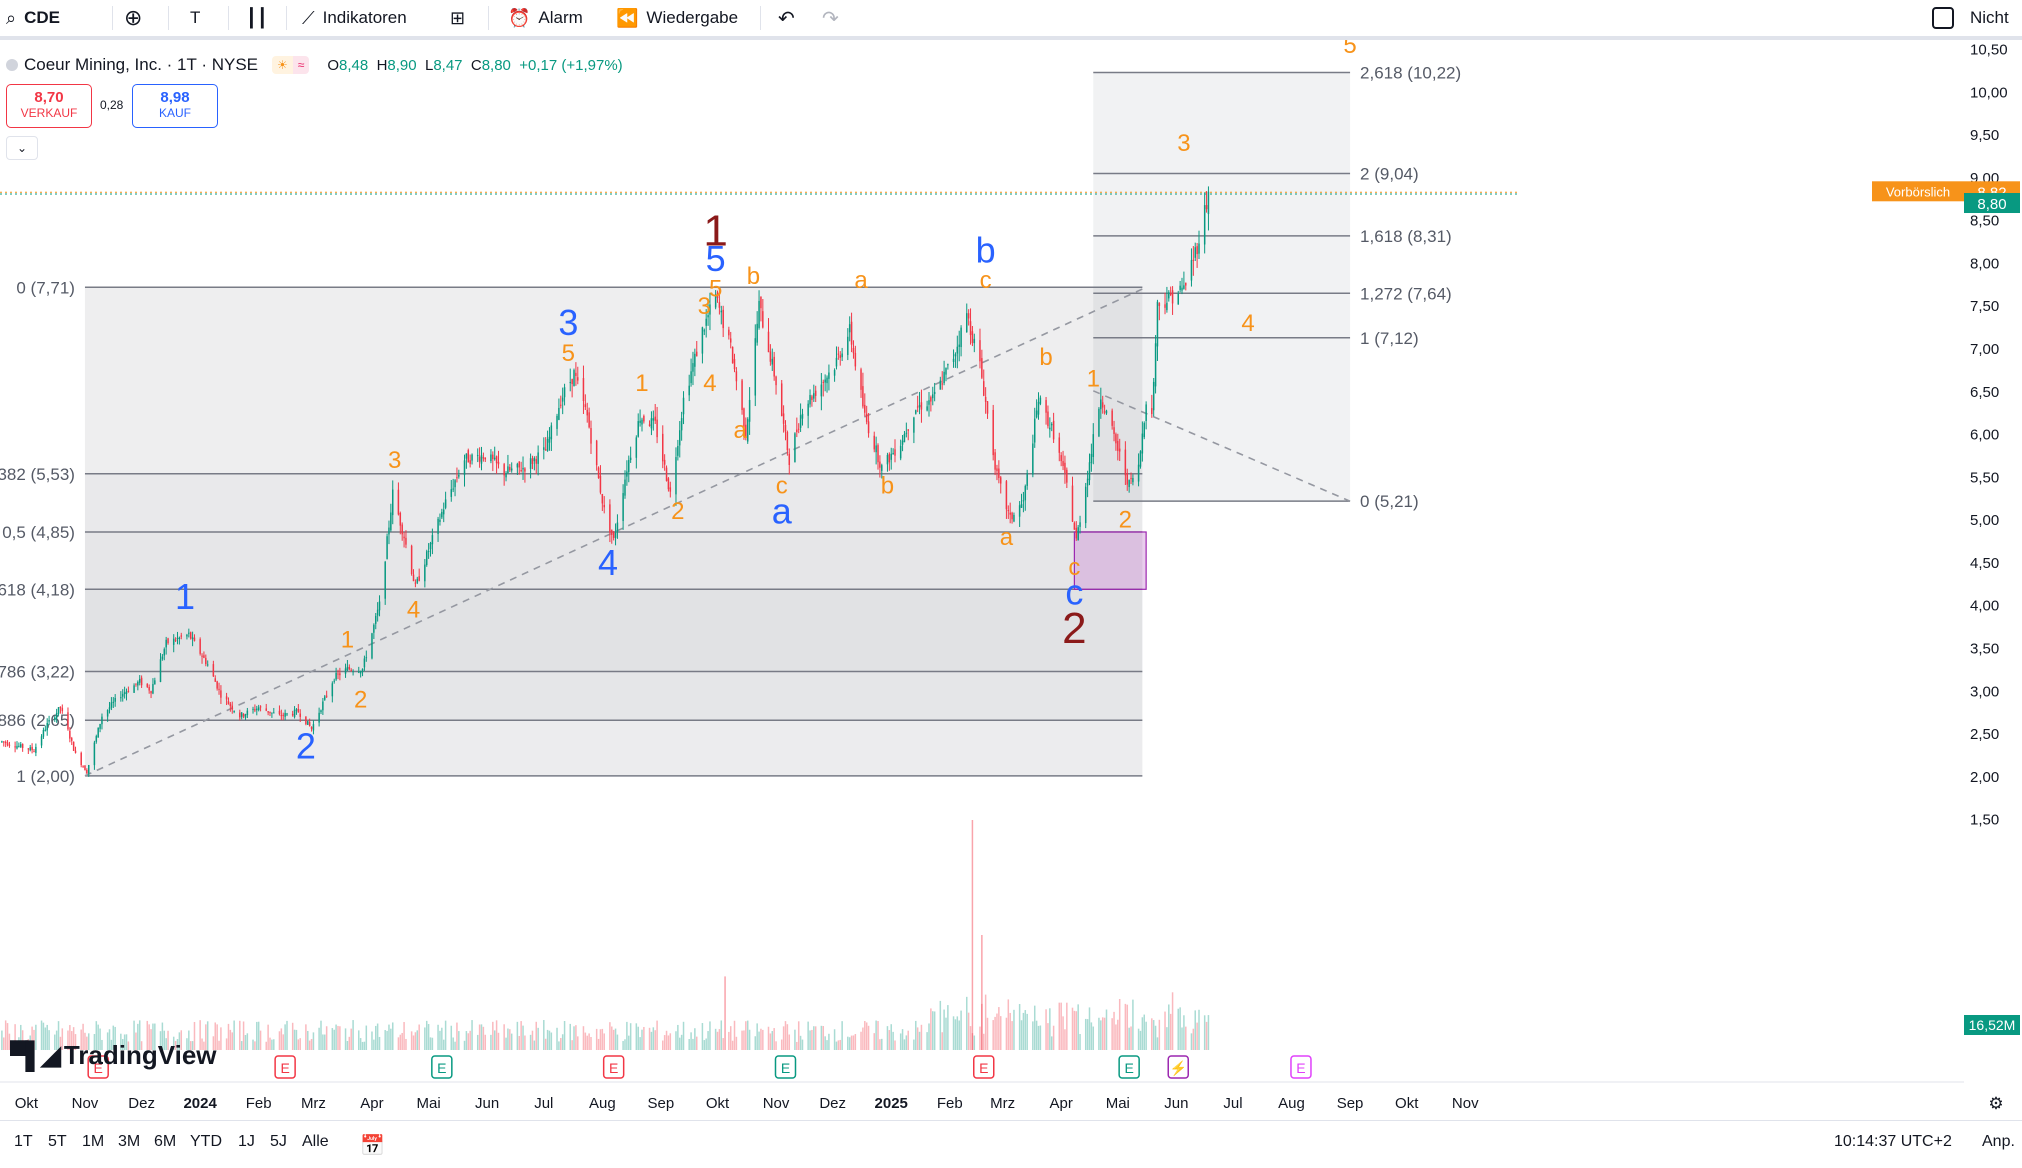 The image size is (2022, 1168). Describe the element at coordinates (278, 1141) in the screenshot. I see `range-5y-button: 5J` at that location.